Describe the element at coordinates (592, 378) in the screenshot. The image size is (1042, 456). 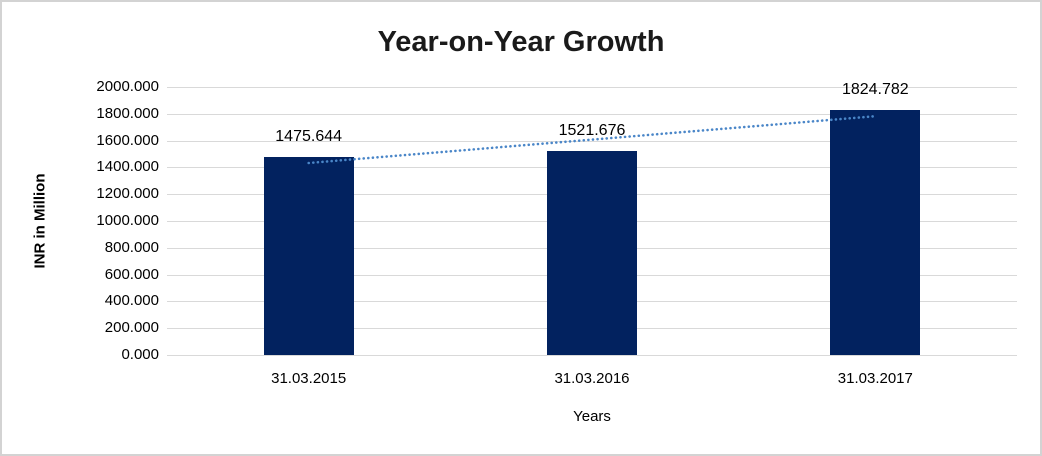
I see `x-axis-tick-label: 31.03.2016` at that location.